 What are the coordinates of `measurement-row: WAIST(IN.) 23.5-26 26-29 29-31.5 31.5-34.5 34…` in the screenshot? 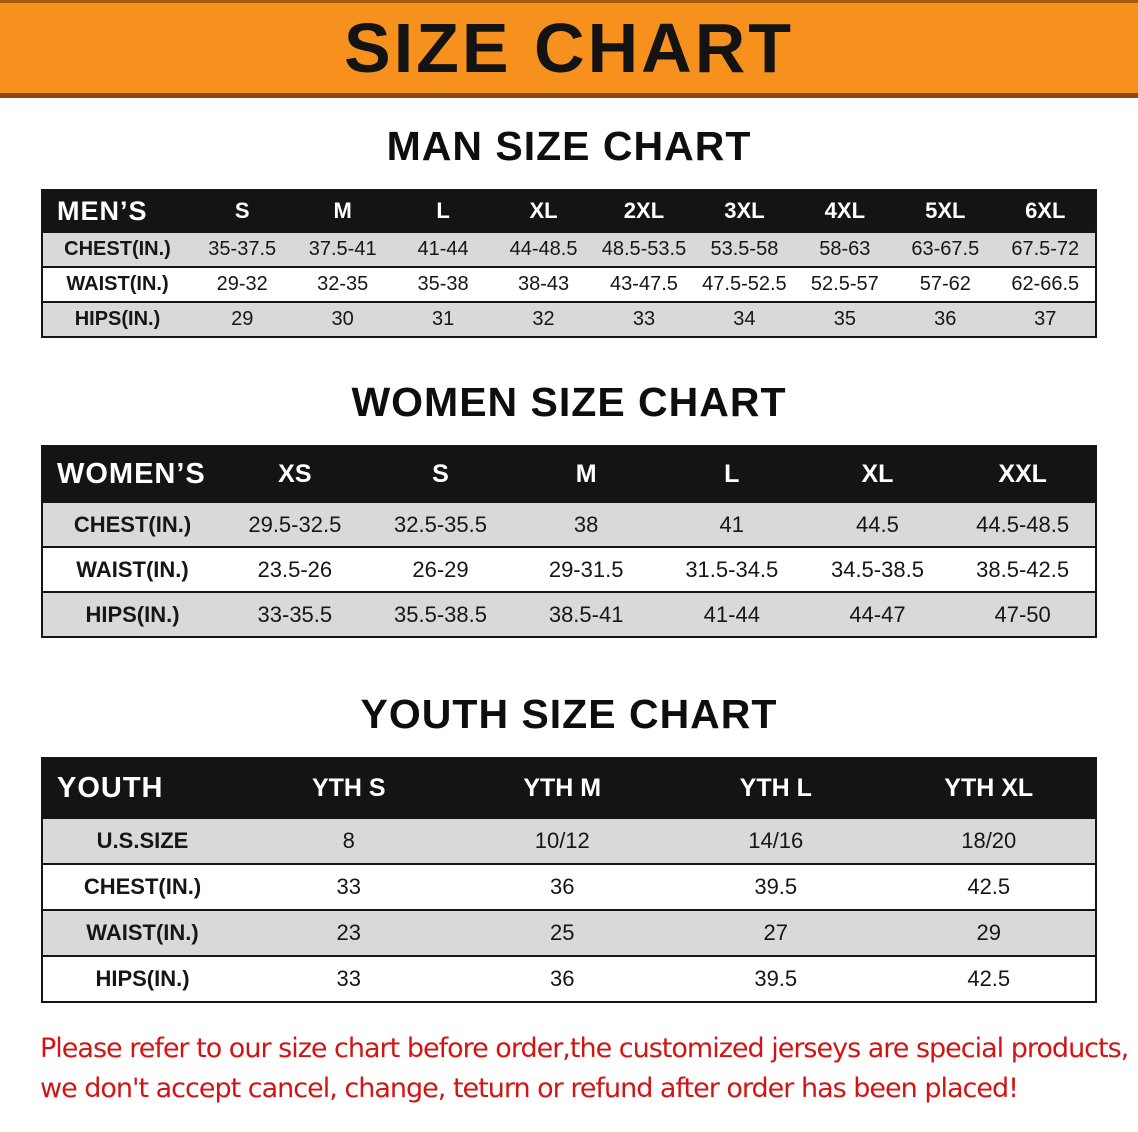 It's located at (569, 570).